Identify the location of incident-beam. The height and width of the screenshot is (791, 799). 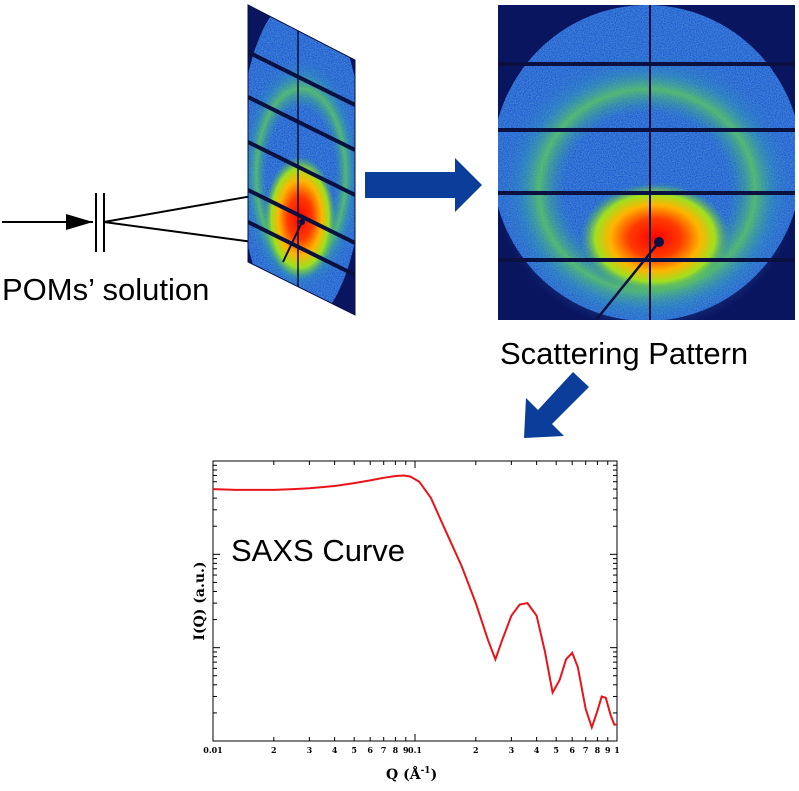
(47, 222).